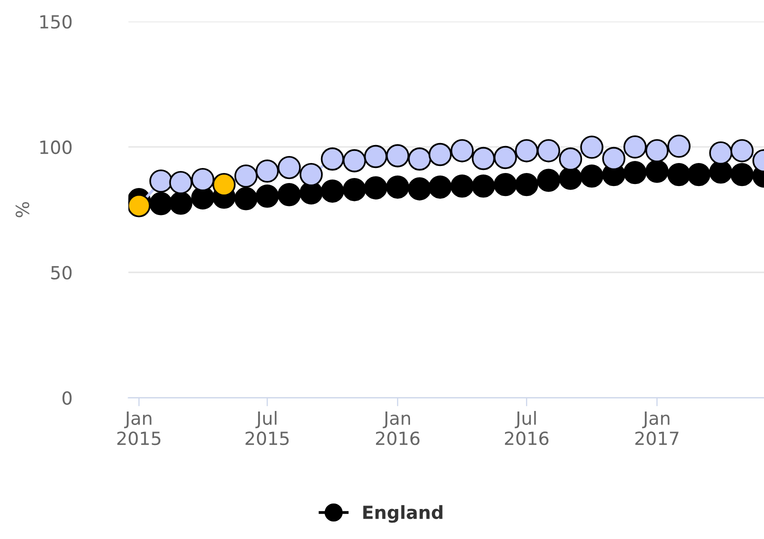 The width and height of the screenshot is (764, 539). What do you see at coordinates (398, 429) in the screenshot?
I see `x-tick-label: Jan 2016` at bounding box center [398, 429].